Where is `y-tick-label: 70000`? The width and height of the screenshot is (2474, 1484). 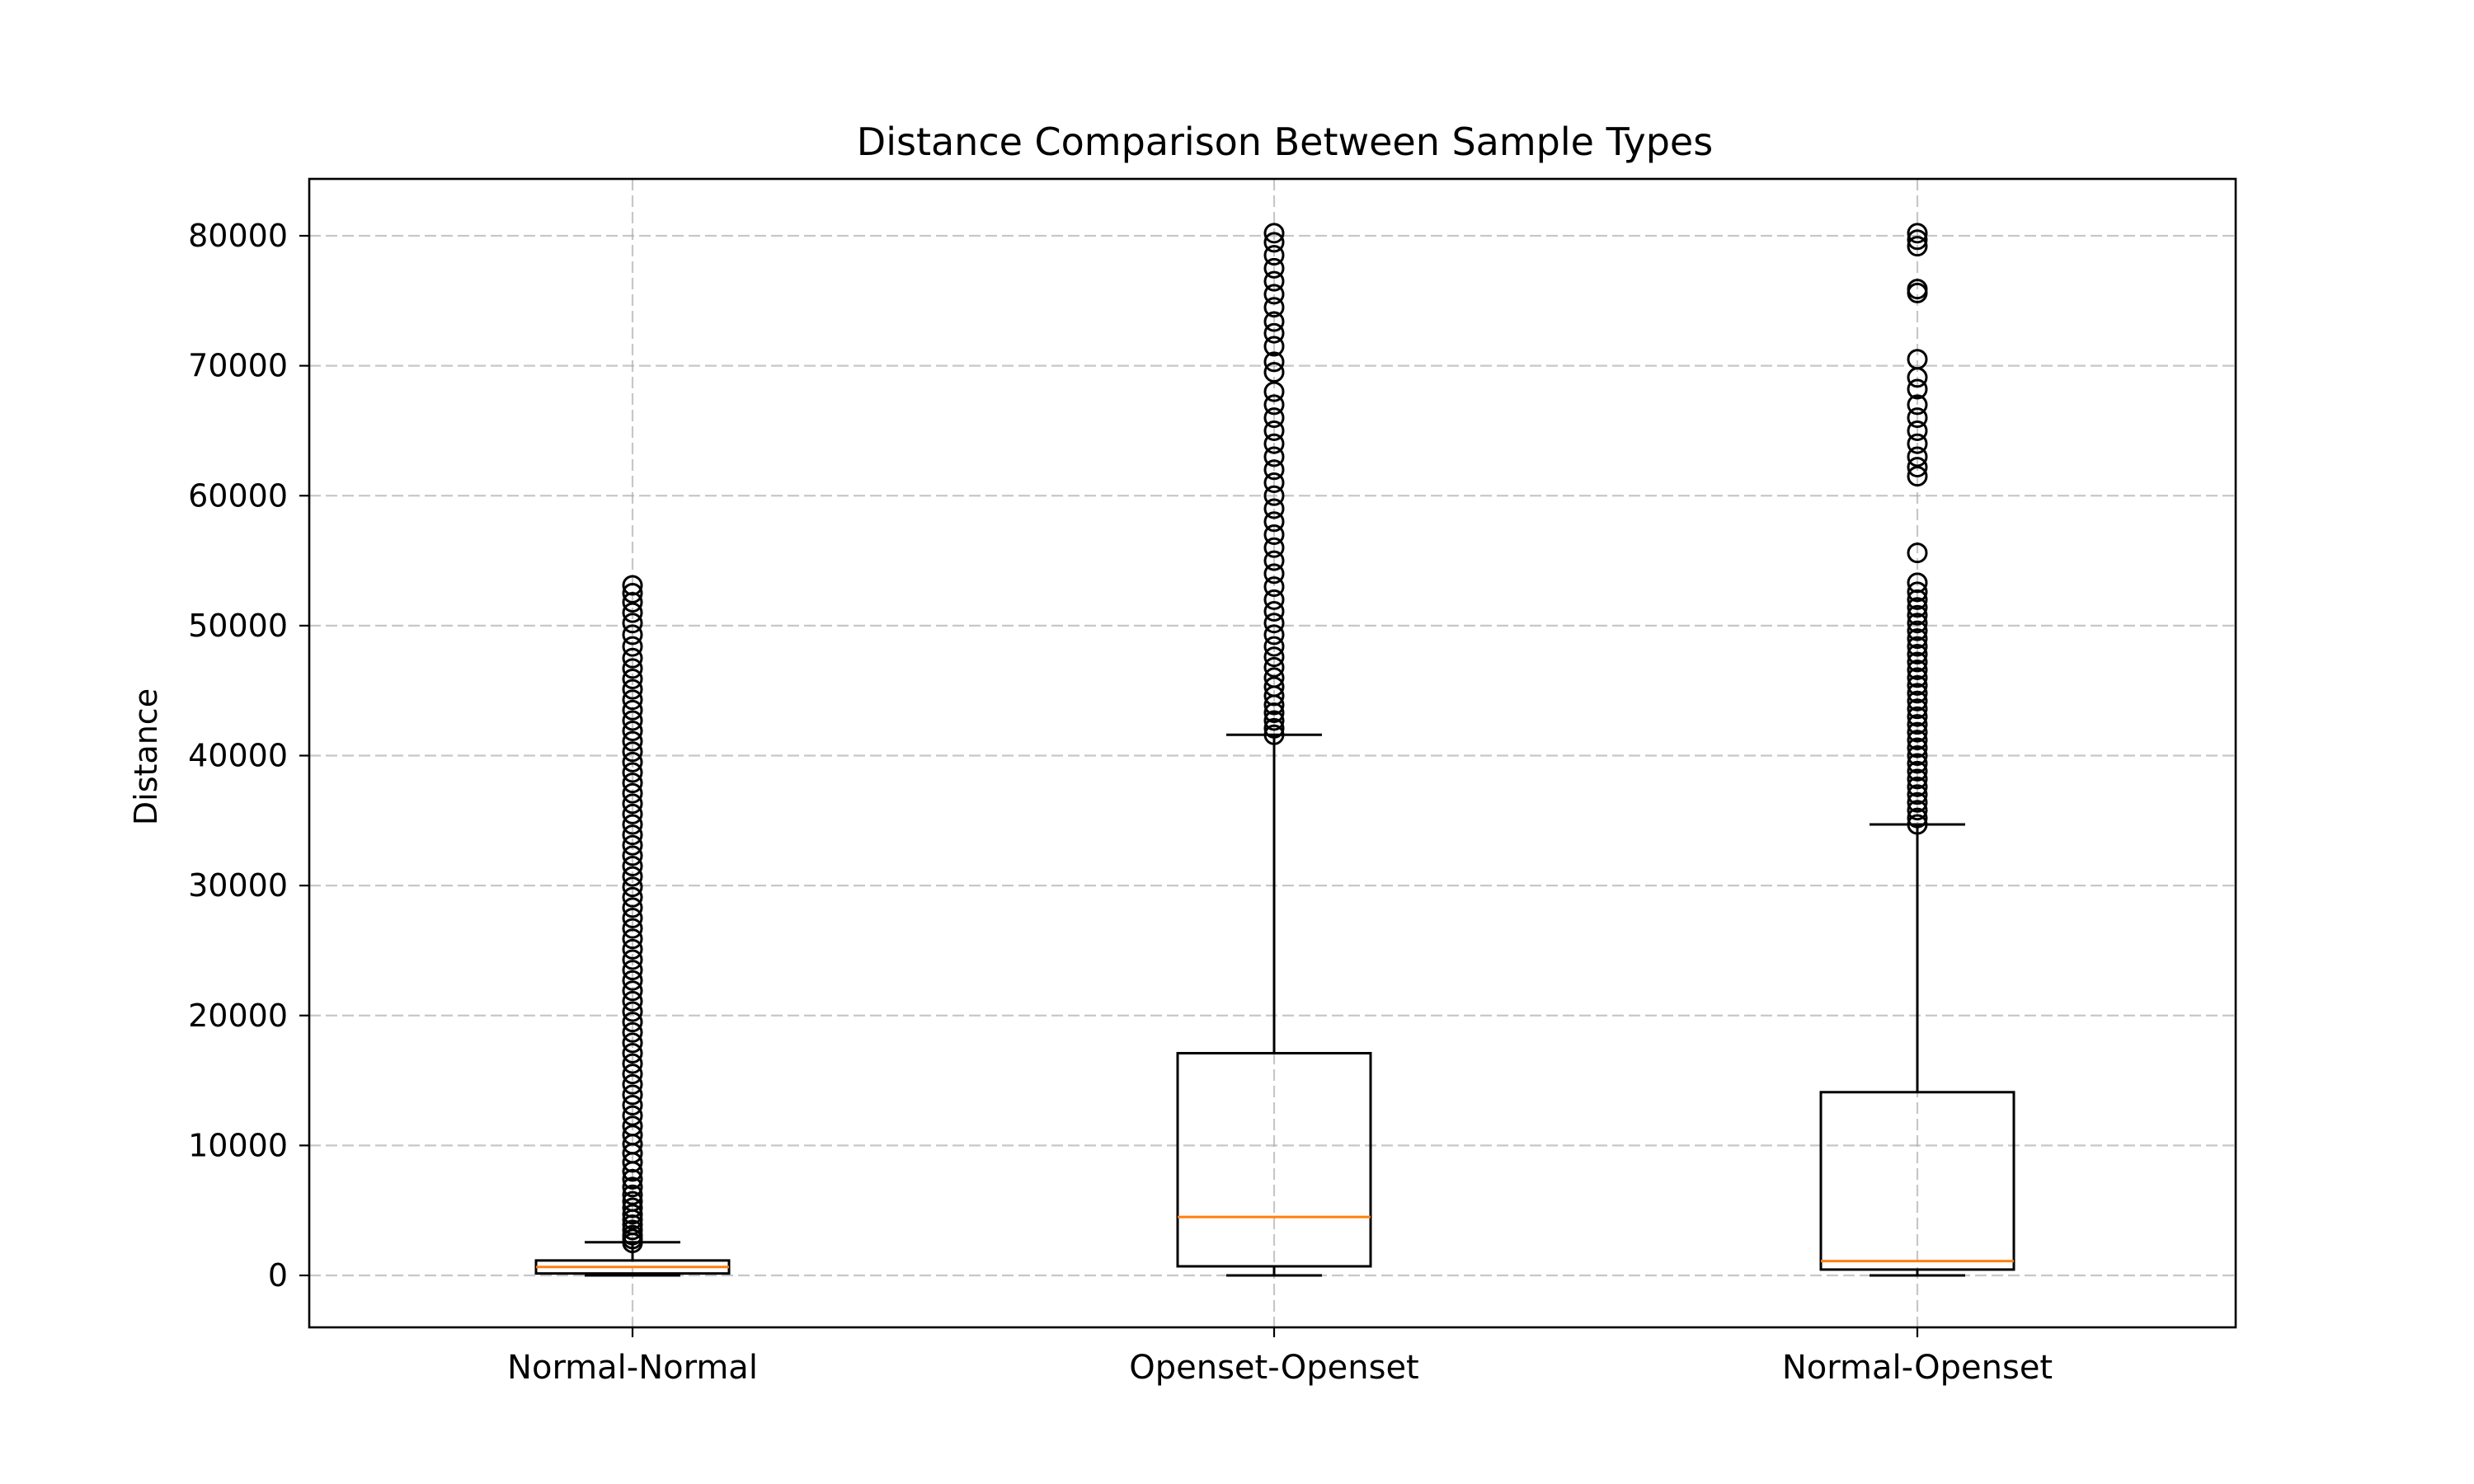 y-tick-label: 70000 is located at coordinates (238, 366).